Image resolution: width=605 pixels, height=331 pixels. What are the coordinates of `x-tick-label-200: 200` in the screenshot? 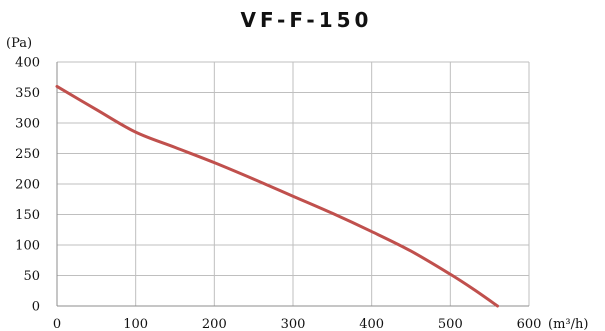 It's located at (214, 324).